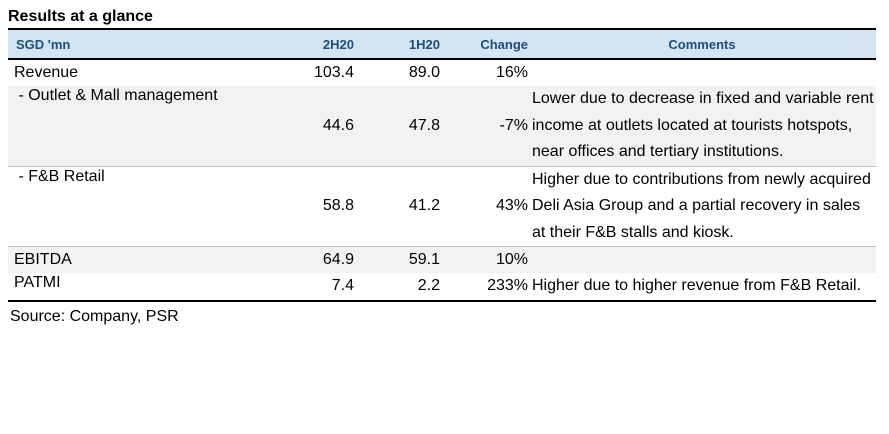  Describe the element at coordinates (314, 259) in the screenshot. I see `row-2h20: 64.9` at that location.